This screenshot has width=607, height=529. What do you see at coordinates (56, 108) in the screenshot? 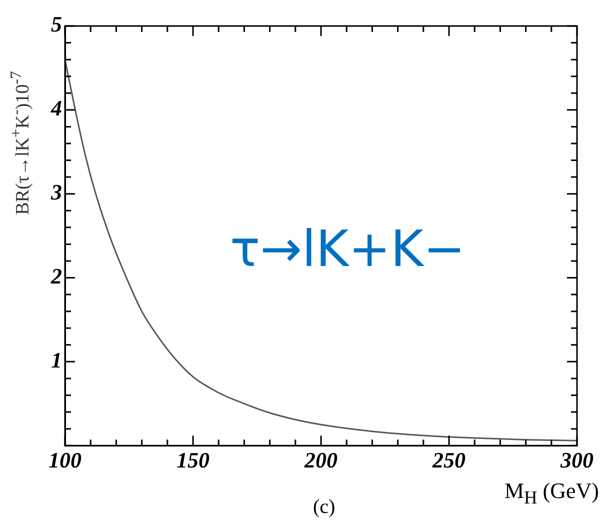
I see `y-tick-label: 4` at bounding box center [56, 108].